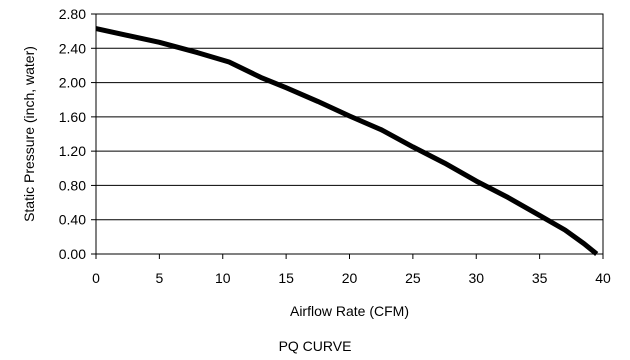 Image resolution: width=630 pixels, height=360 pixels. Describe the element at coordinates (72, 117) in the screenshot. I see `y-tick-label: 1.60` at that location.